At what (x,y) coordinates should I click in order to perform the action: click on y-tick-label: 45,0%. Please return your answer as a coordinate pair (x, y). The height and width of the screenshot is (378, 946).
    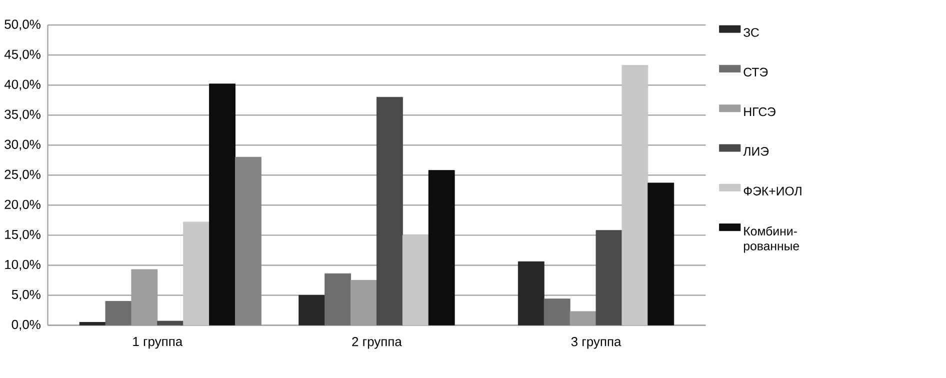
    Looking at the image, I should click on (22, 55).